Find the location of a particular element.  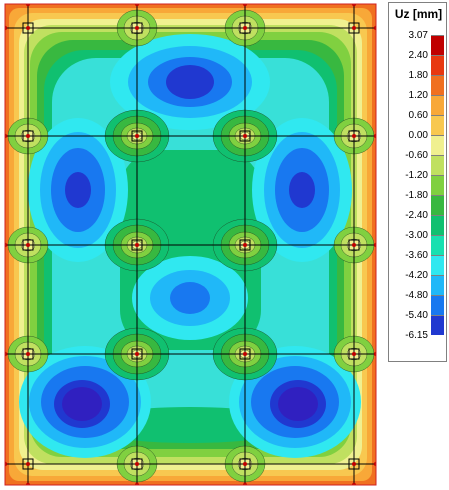

legend-value: -4.20 is located at coordinates (416, 275).